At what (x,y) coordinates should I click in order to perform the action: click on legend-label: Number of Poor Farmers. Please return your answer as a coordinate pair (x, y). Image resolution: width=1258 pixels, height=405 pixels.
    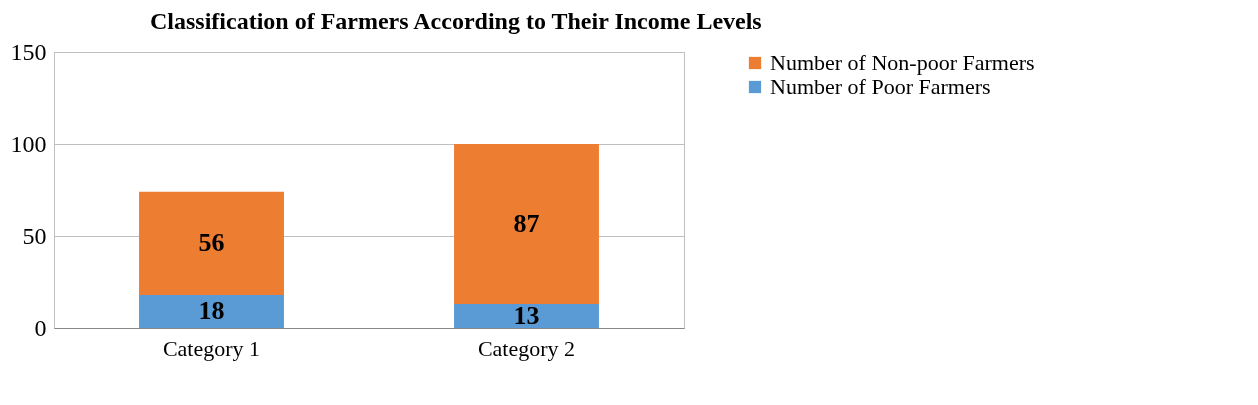
    Looking at the image, I should click on (880, 86).